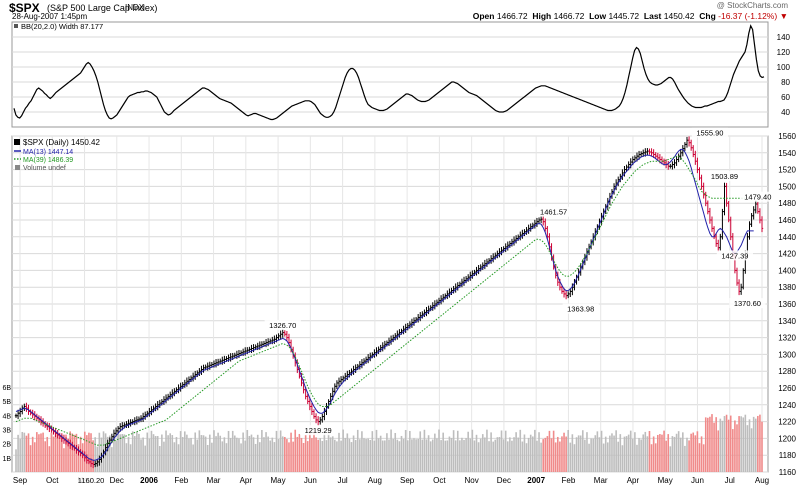 This screenshot has width=800, height=487. Describe the element at coordinates (6, 430) in the screenshot. I see `volume-tick-label: 3B` at that location.